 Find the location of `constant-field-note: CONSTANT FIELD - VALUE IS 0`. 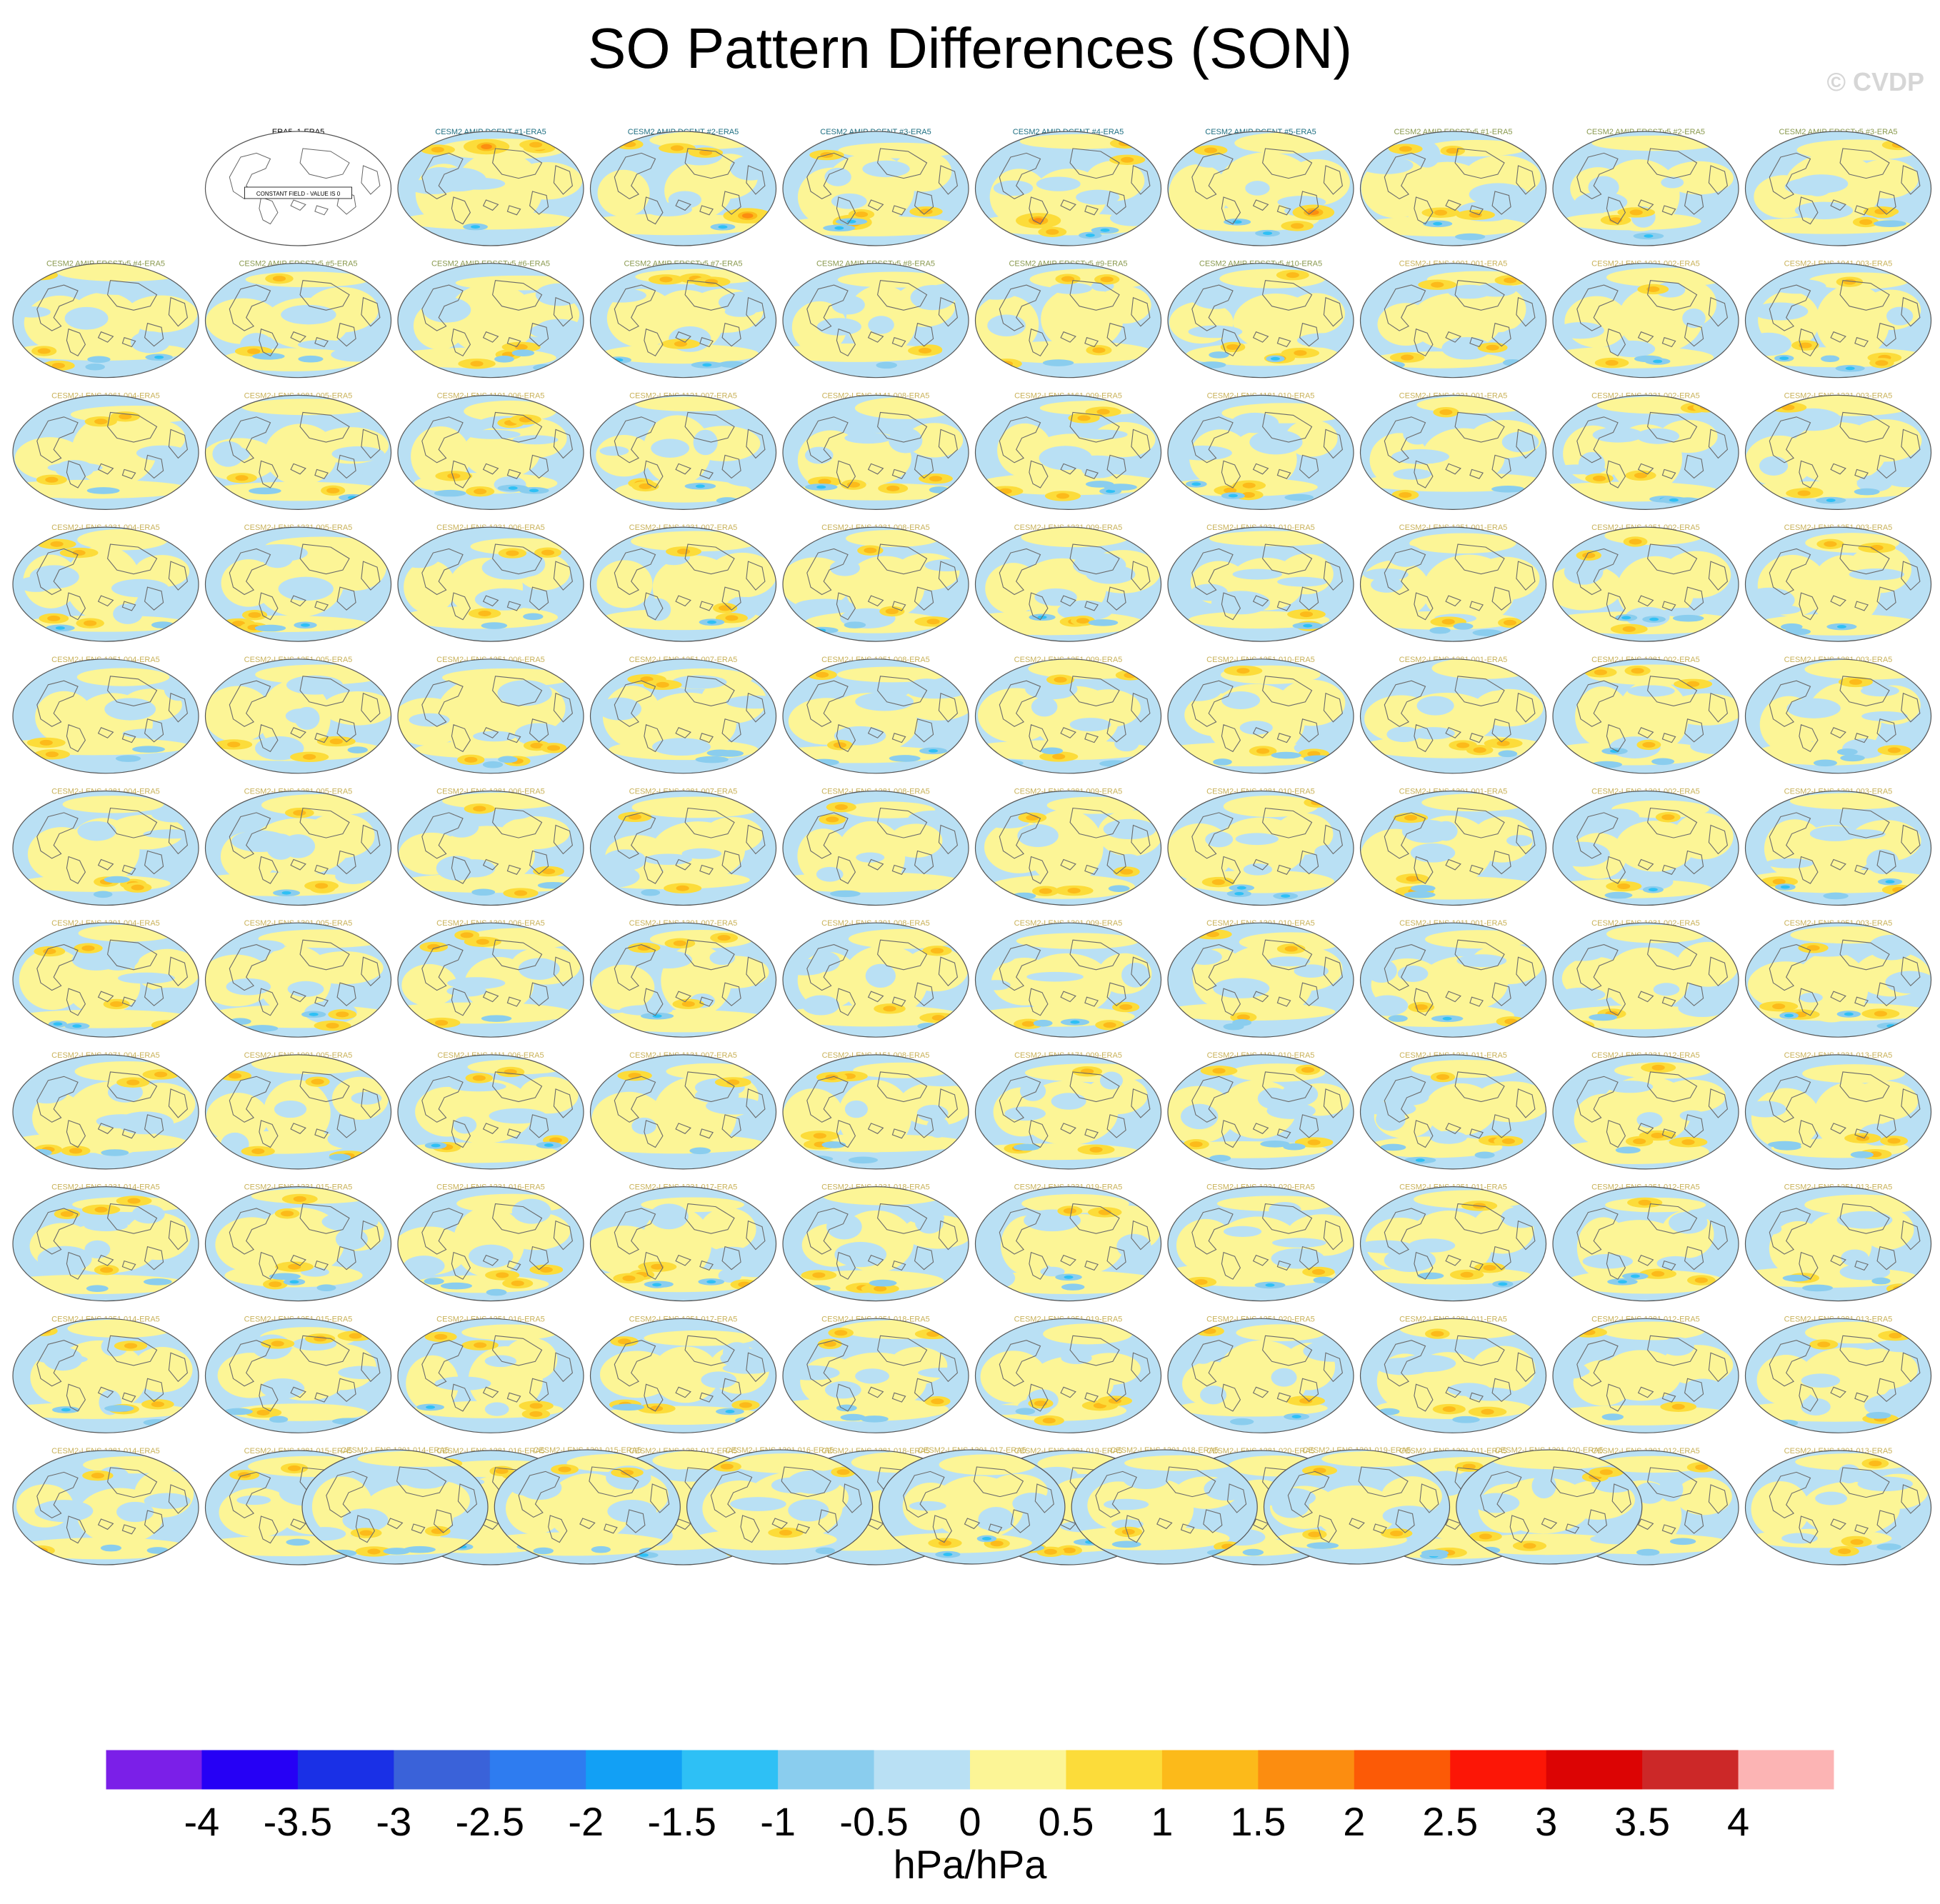

constant-field-note: CONSTANT FIELD - VALUE IS 0 is located at coordinates (298, 194).